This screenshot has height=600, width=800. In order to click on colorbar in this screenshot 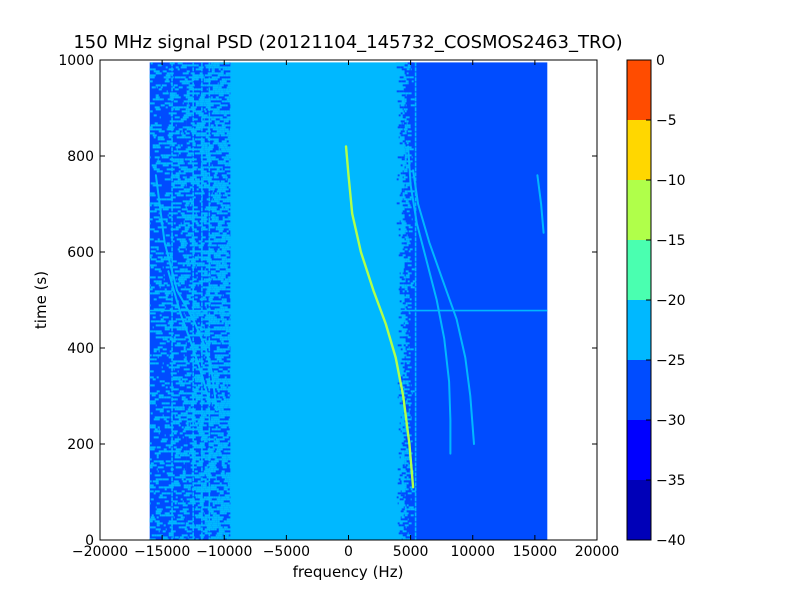, I will do `click(639, 300)`.